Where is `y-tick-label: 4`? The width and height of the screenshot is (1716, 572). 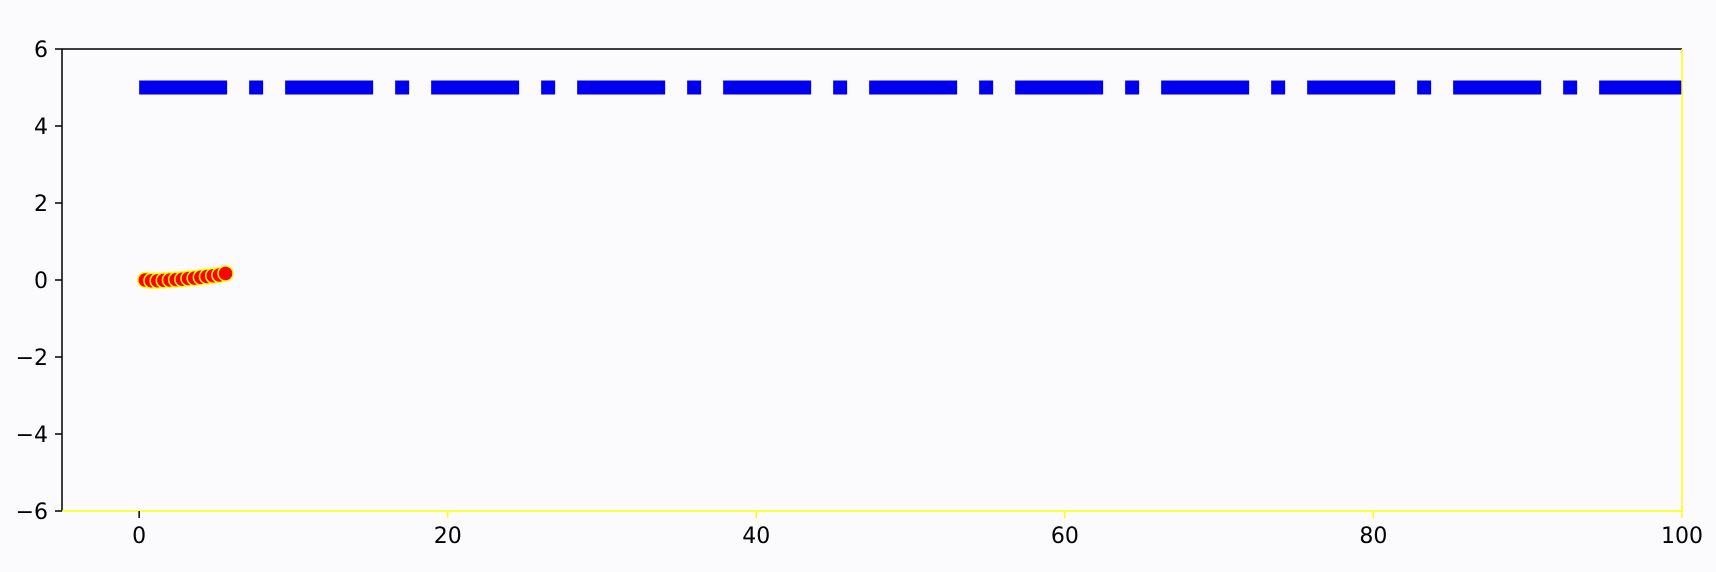 y-tick-label: 4 is located at coordinates (41, 127).